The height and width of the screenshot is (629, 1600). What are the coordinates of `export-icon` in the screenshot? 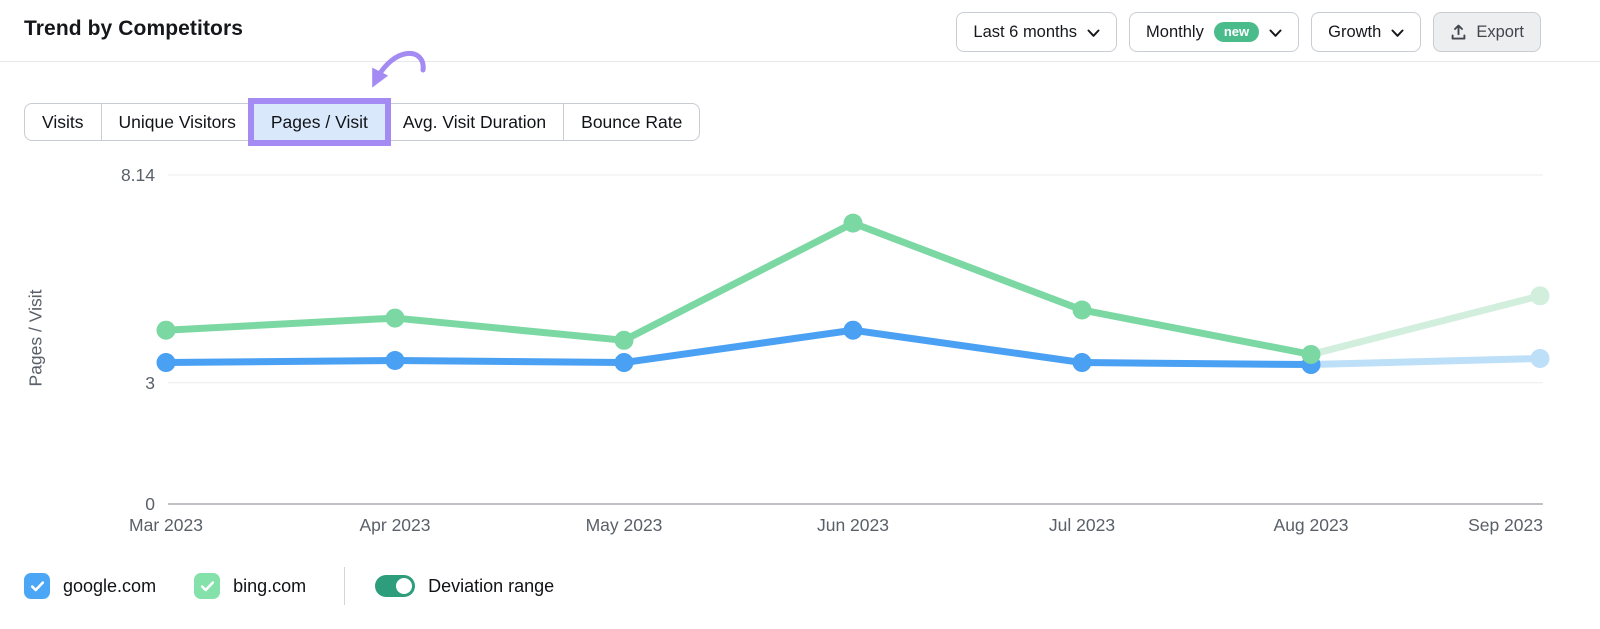 It's located at (1458, 32).